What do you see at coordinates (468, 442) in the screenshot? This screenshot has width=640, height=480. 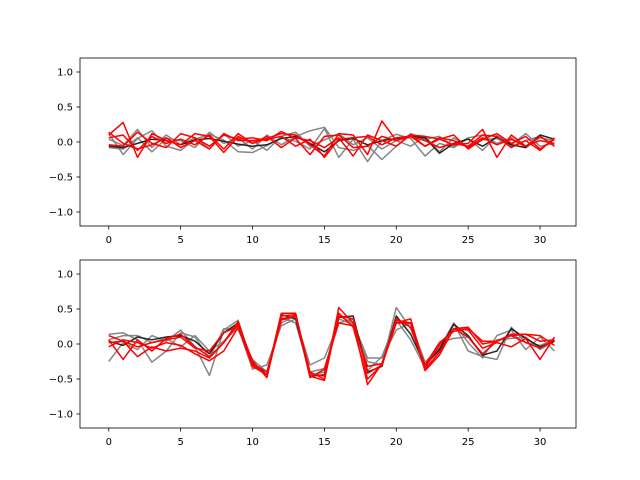 I see `bottom-x-tick-label-5: 25` at bounding box center [468, 442].